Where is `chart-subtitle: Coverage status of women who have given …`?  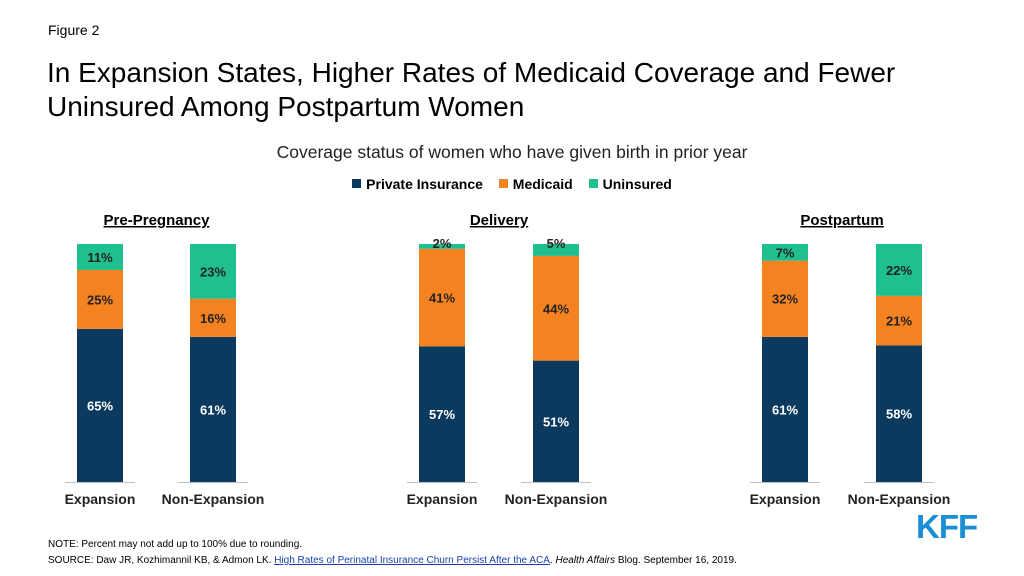 chart-subtitle: Coverage status of women who have given … is located at coordinates (512, 152).